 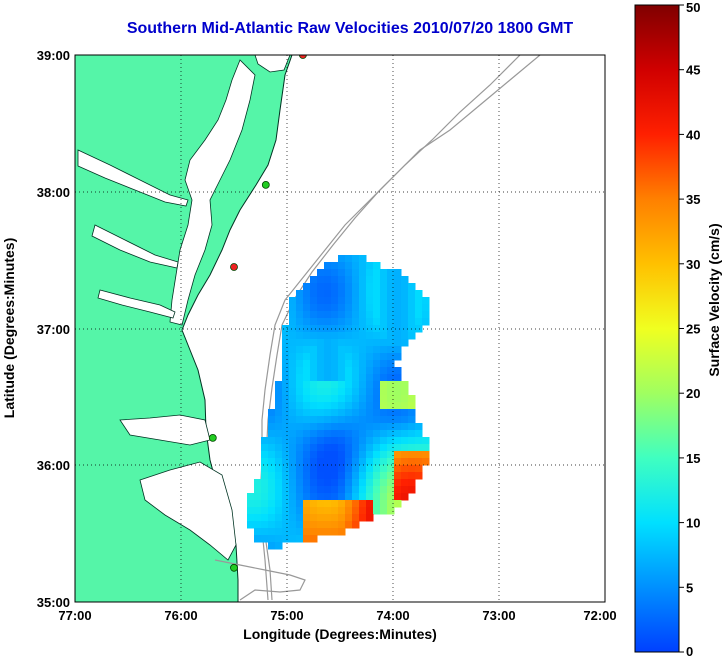 What do you see at coordinates (53, 465) in the screenshot?
I see `y-tick-label: 36:00` at bounding box center [53, 465].